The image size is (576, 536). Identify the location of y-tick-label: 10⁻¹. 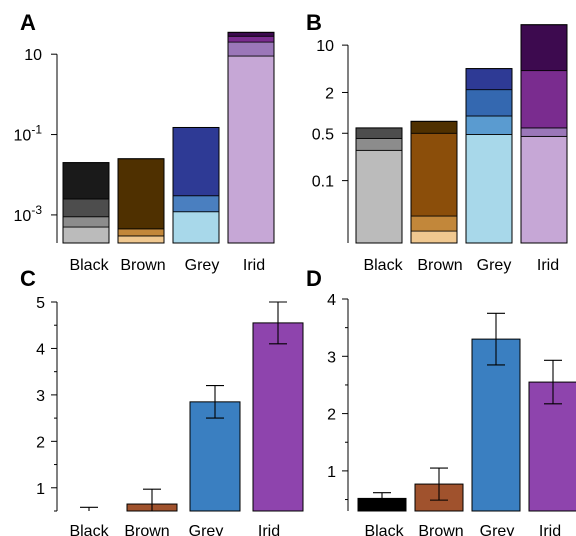
(28, 134).